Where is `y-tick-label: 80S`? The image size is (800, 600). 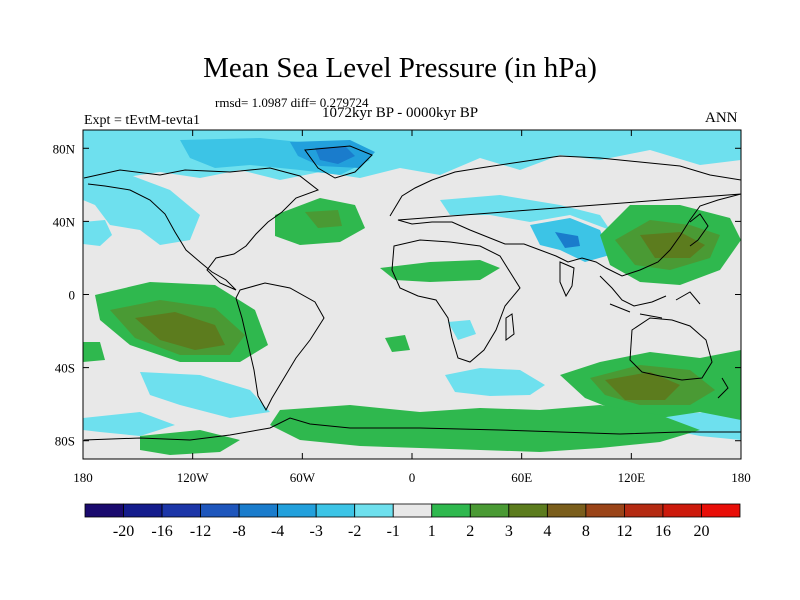
y-tick-label: 80S is located at coordinates (65, 441).